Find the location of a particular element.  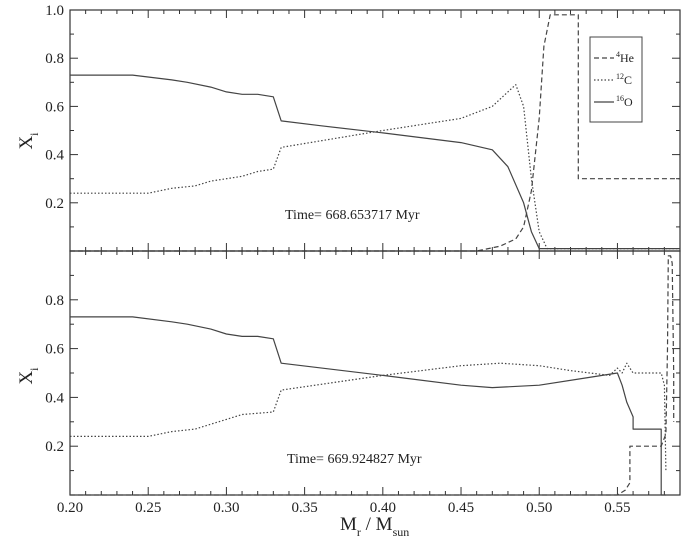

bottom-y-tick-label: 0.8 is located at coordinates (54, 301).